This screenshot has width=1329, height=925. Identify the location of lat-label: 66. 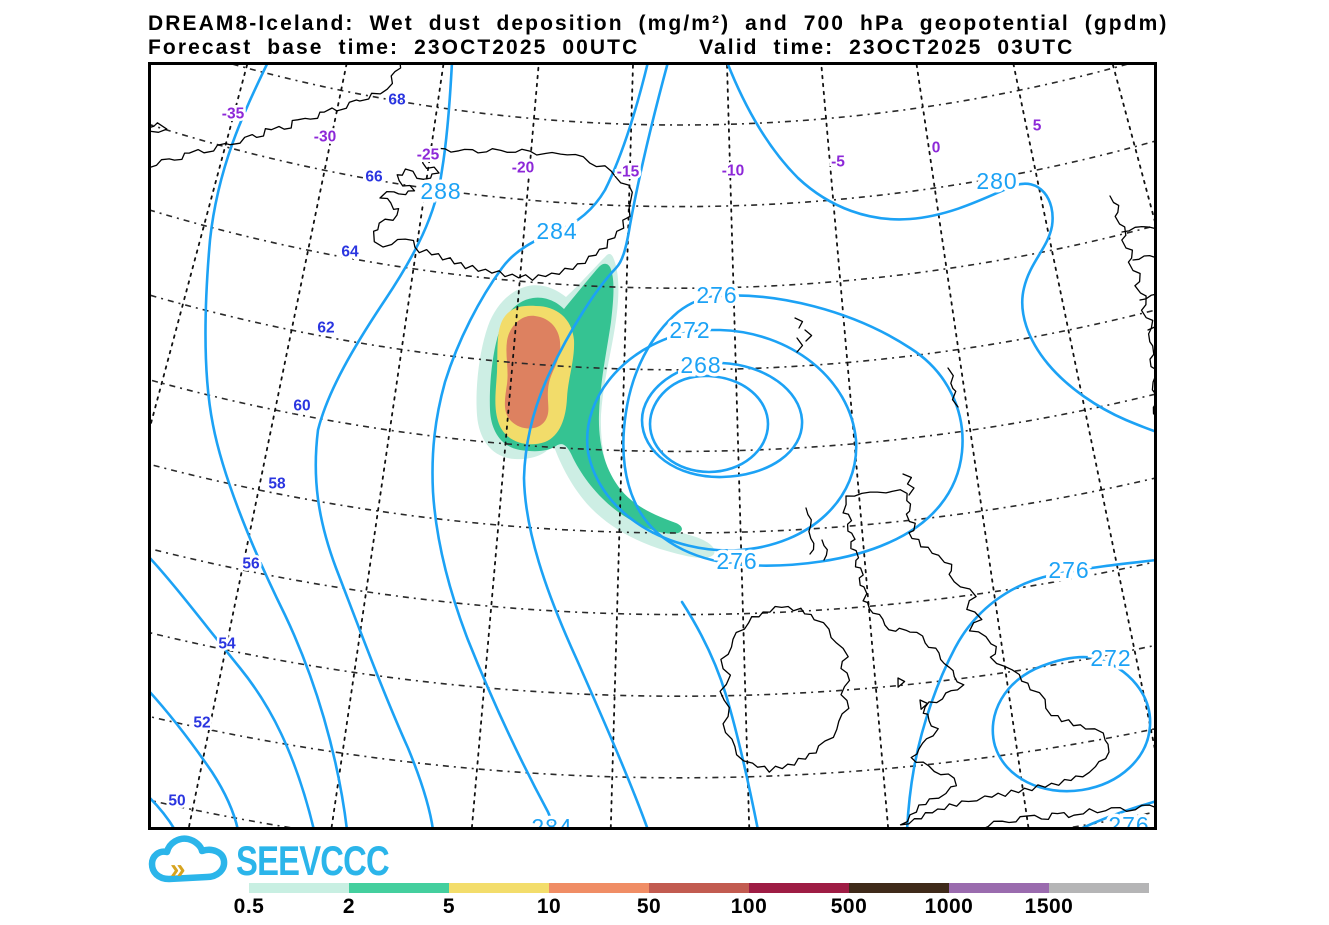
(374, 177).